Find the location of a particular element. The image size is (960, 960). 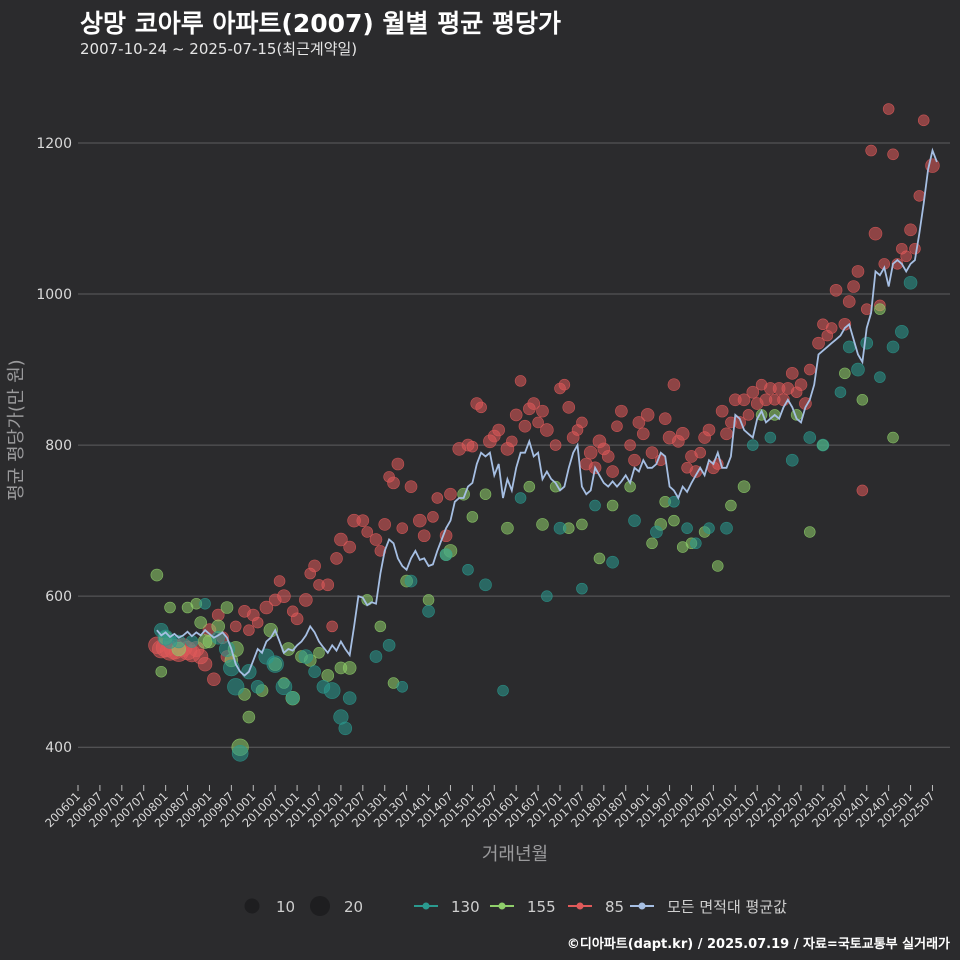

page-subtitle: 2007-10-24 ~ 2025-07-15(최근계약일) is located at coordinates (219, 49).